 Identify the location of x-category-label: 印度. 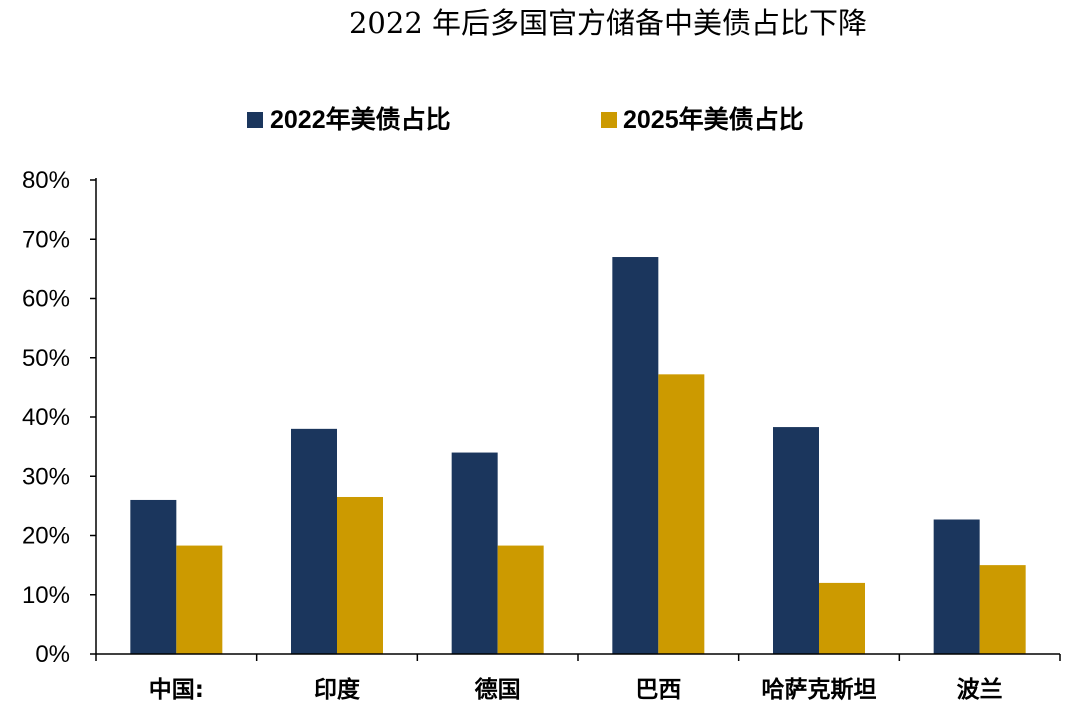
(337, 689).